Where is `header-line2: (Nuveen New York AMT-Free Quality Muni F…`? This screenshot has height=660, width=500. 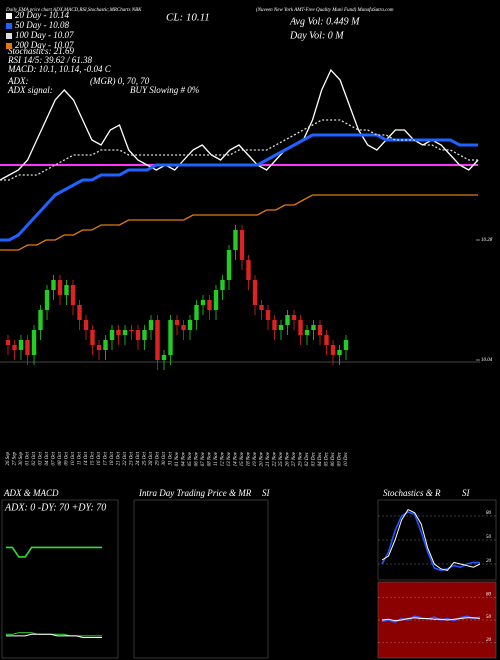 header-line2: (Nuveen New York AMT-Free Quality Muni F… is located at coordinates (325, 10).